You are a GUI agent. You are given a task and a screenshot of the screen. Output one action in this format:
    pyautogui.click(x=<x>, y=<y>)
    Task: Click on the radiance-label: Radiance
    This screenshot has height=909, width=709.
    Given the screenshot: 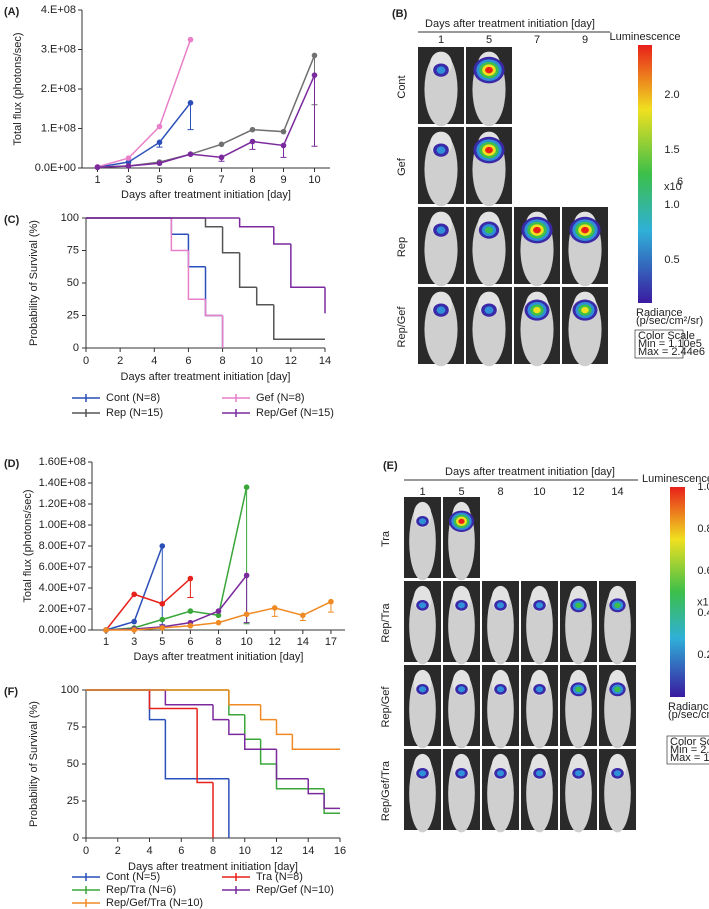 What is the action you would take?
    pyautogui.click(x=688, y=707)
    